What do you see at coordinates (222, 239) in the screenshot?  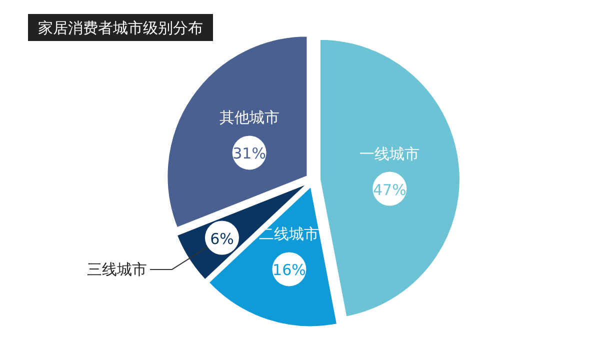 I see `data-label: 6%` at bounding box center [222, 239].